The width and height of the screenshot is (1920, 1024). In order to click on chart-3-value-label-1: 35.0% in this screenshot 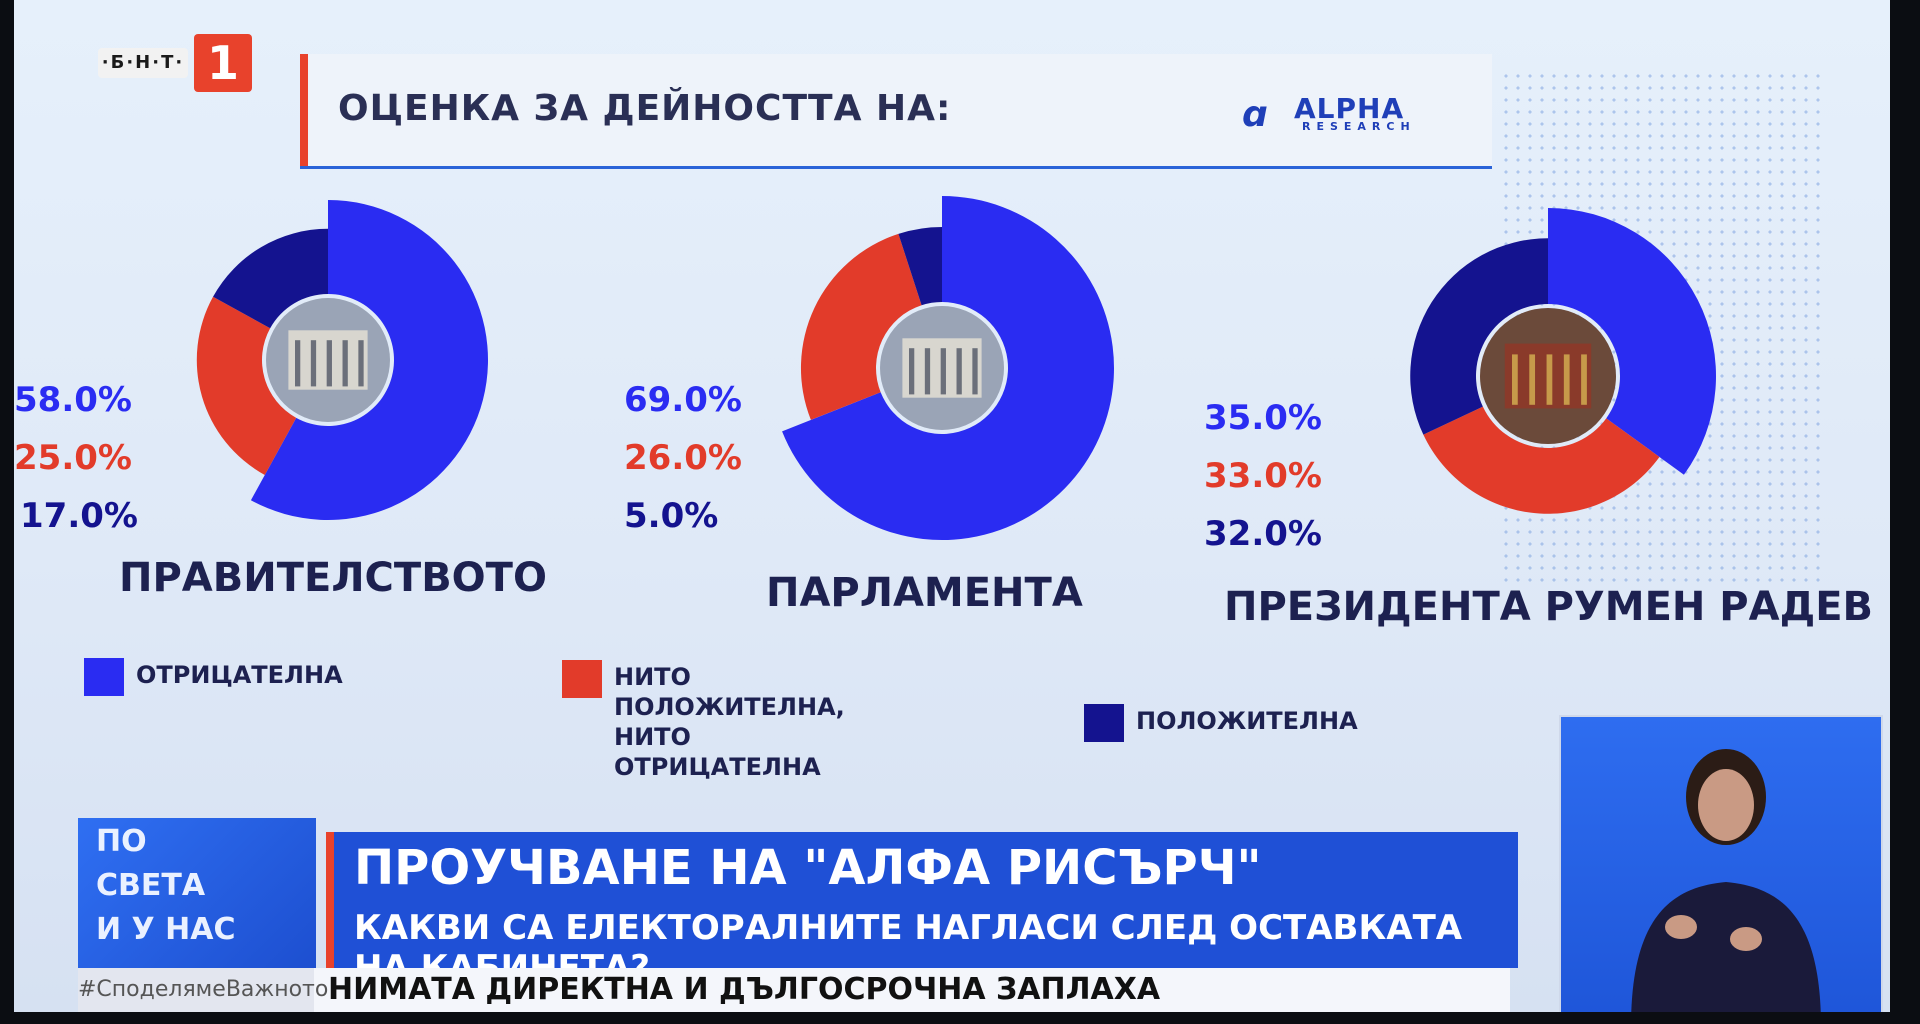, I will do `click(1263, 418)`.